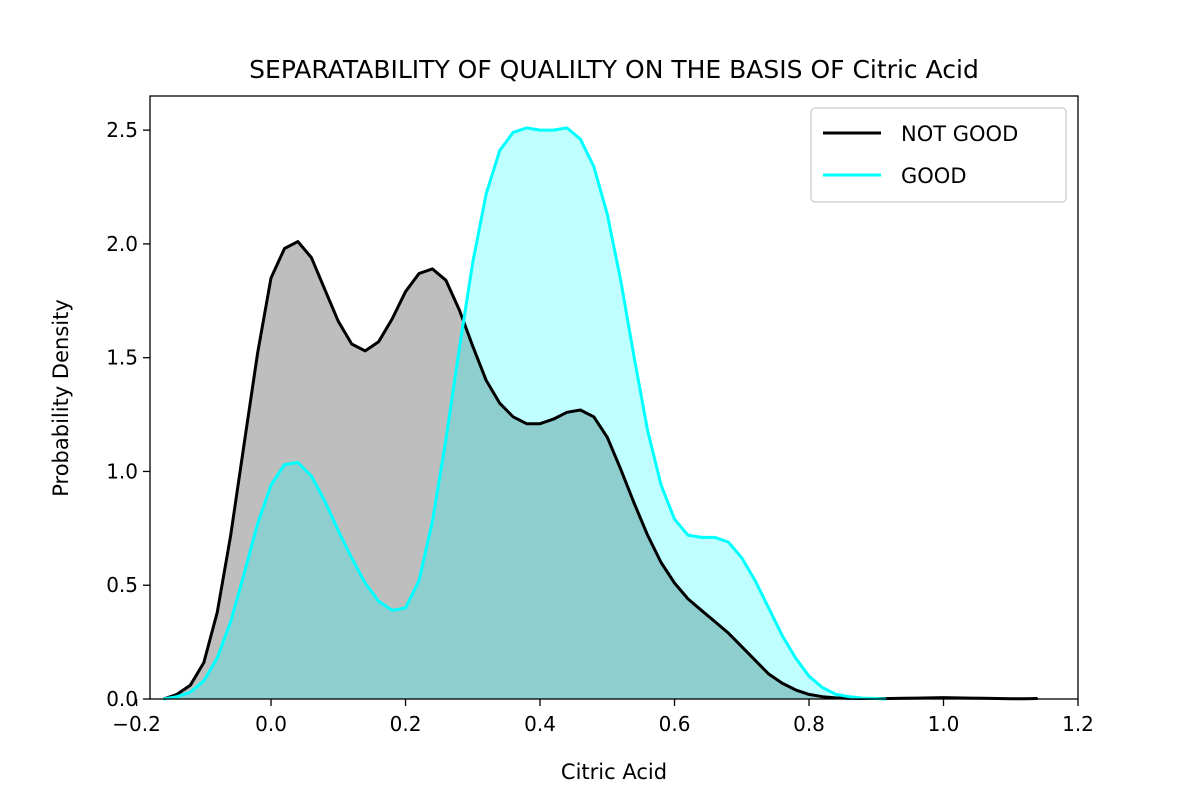 Image resolution: width=1200 pixels, height=800 pixels. I want to click on x-axis-label: Citric Acid, so click(614, 772).